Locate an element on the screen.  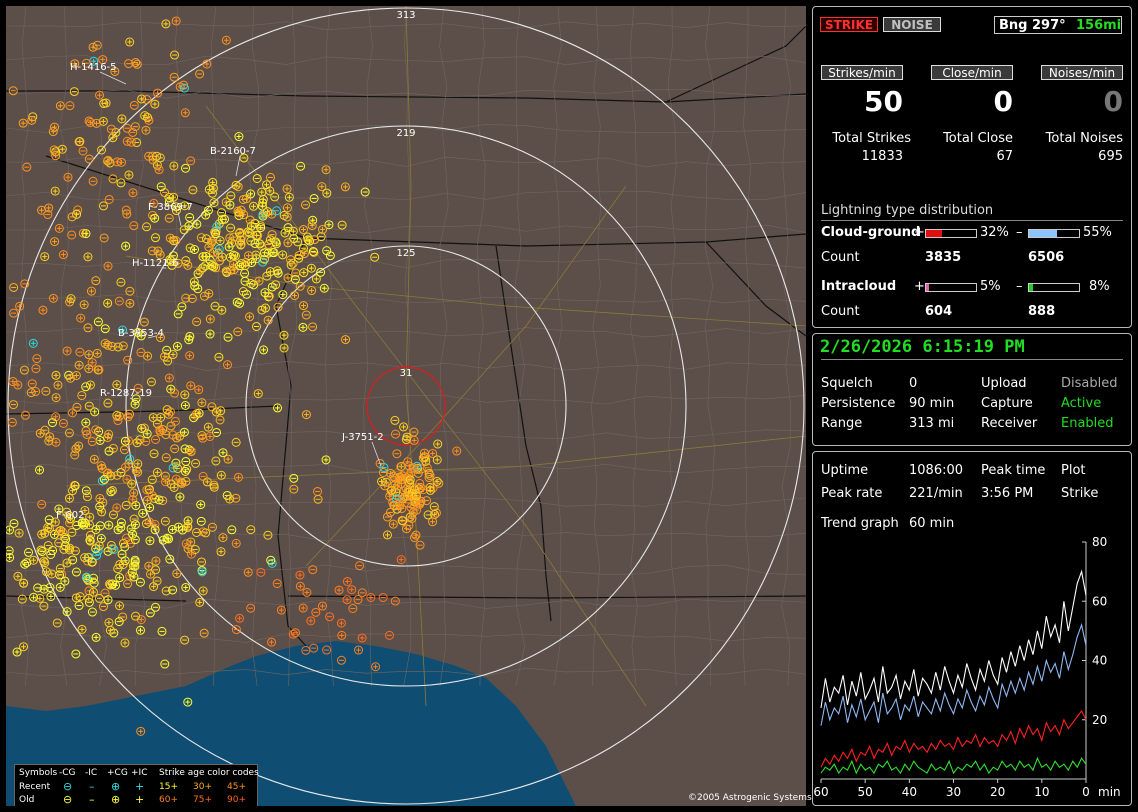
capture-value: Active is located at coordinates (1081, 403).